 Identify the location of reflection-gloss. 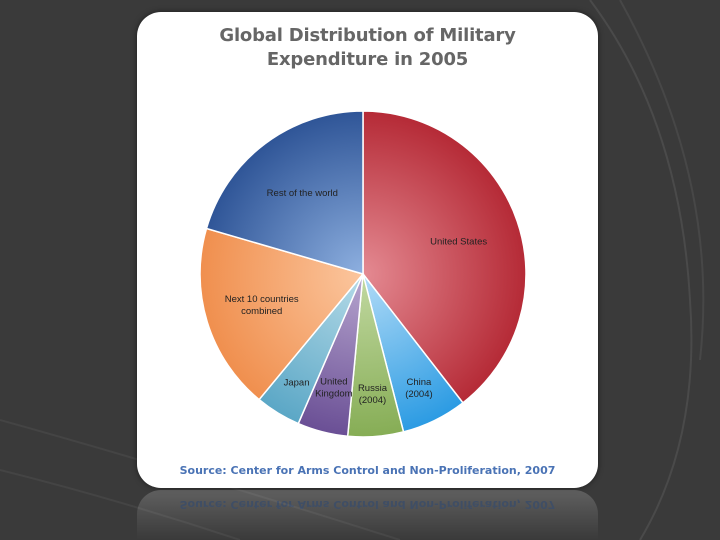
(367, 515).